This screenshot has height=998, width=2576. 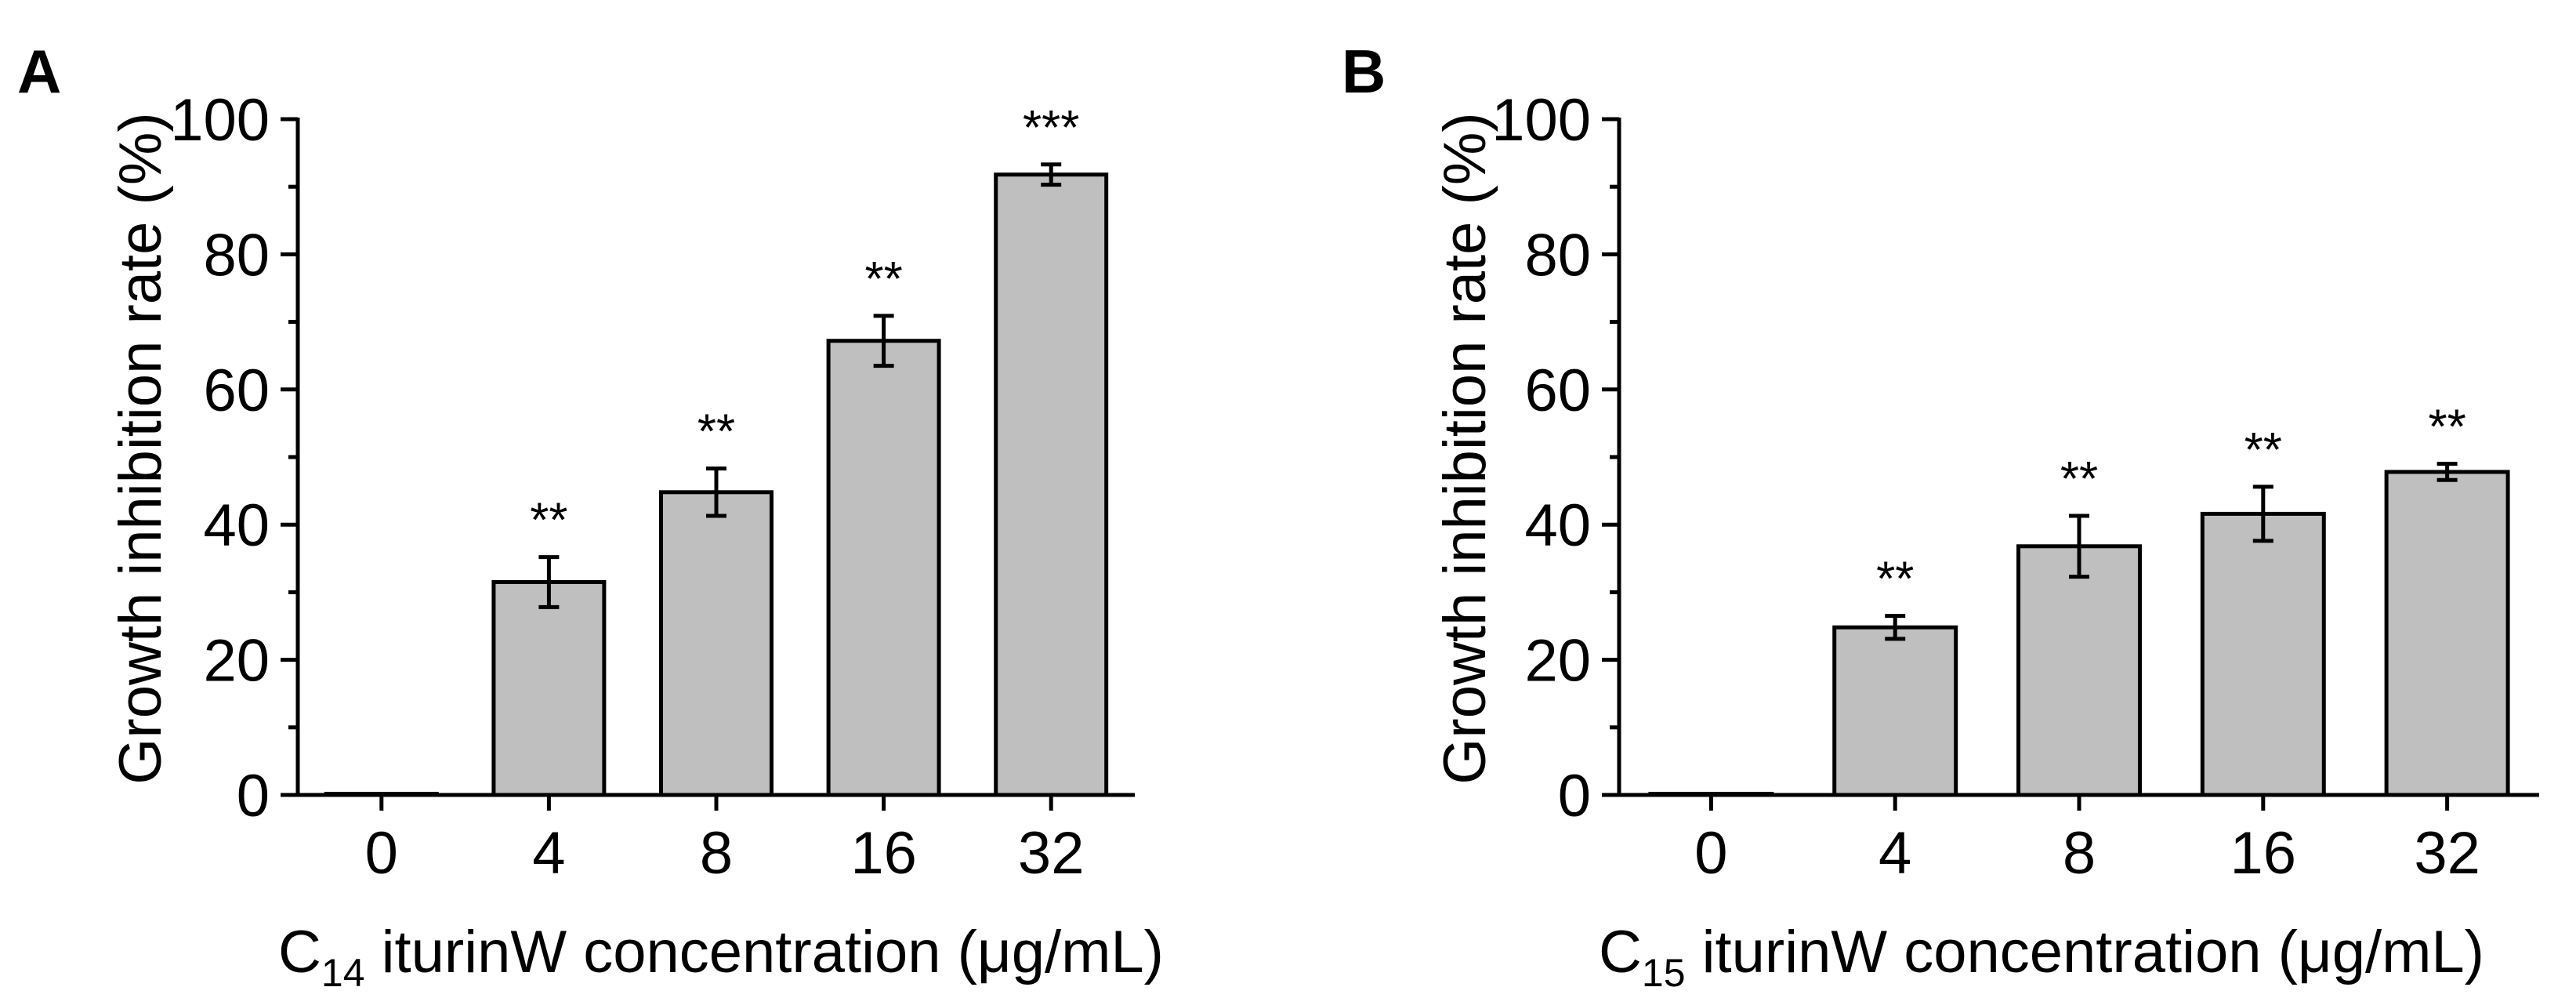 What do you see at coordinates (2447, 854) in the screenshot?
I see `x-tick-label-b: 32` at bounding box center [2447, 854].